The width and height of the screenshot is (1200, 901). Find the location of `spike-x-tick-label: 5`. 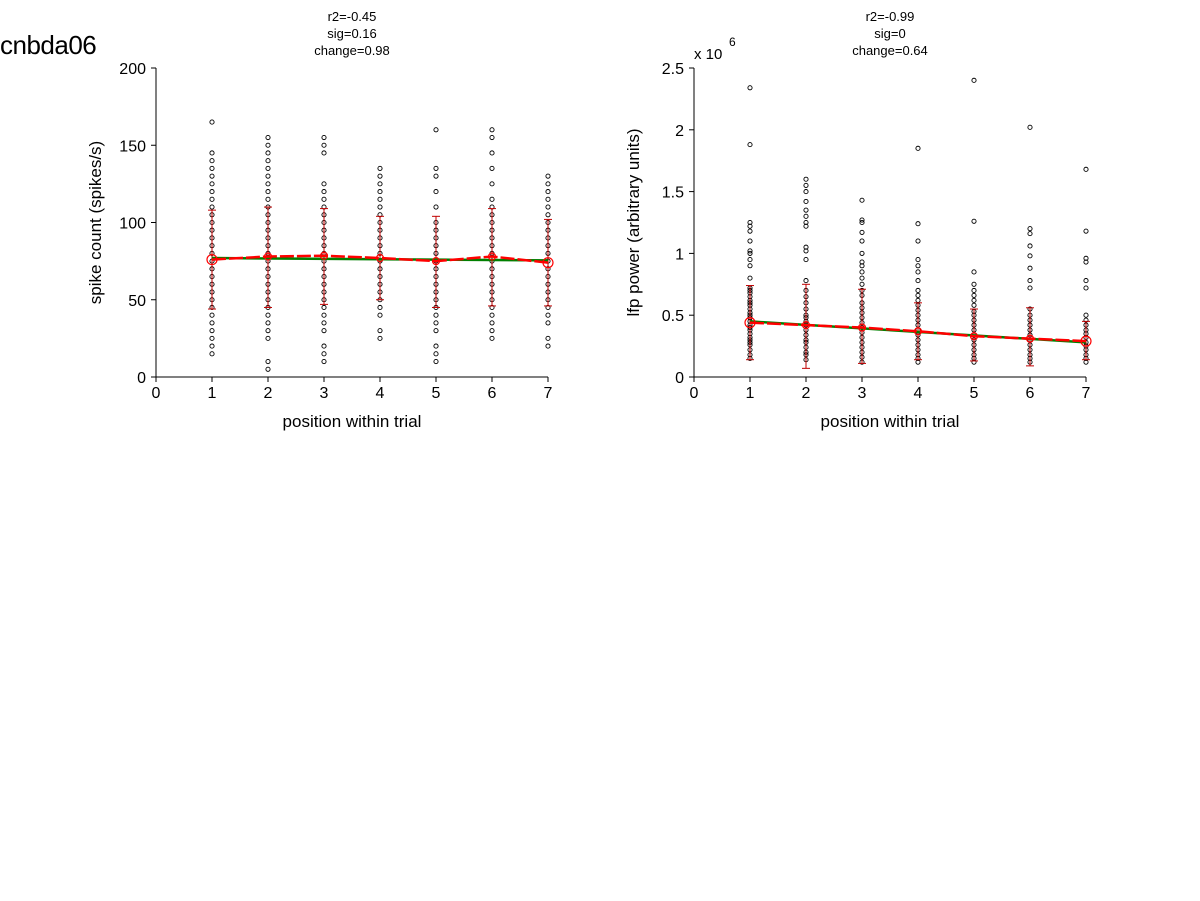

spike-x-tick-label: 5 is located at coordinates (436, 393).